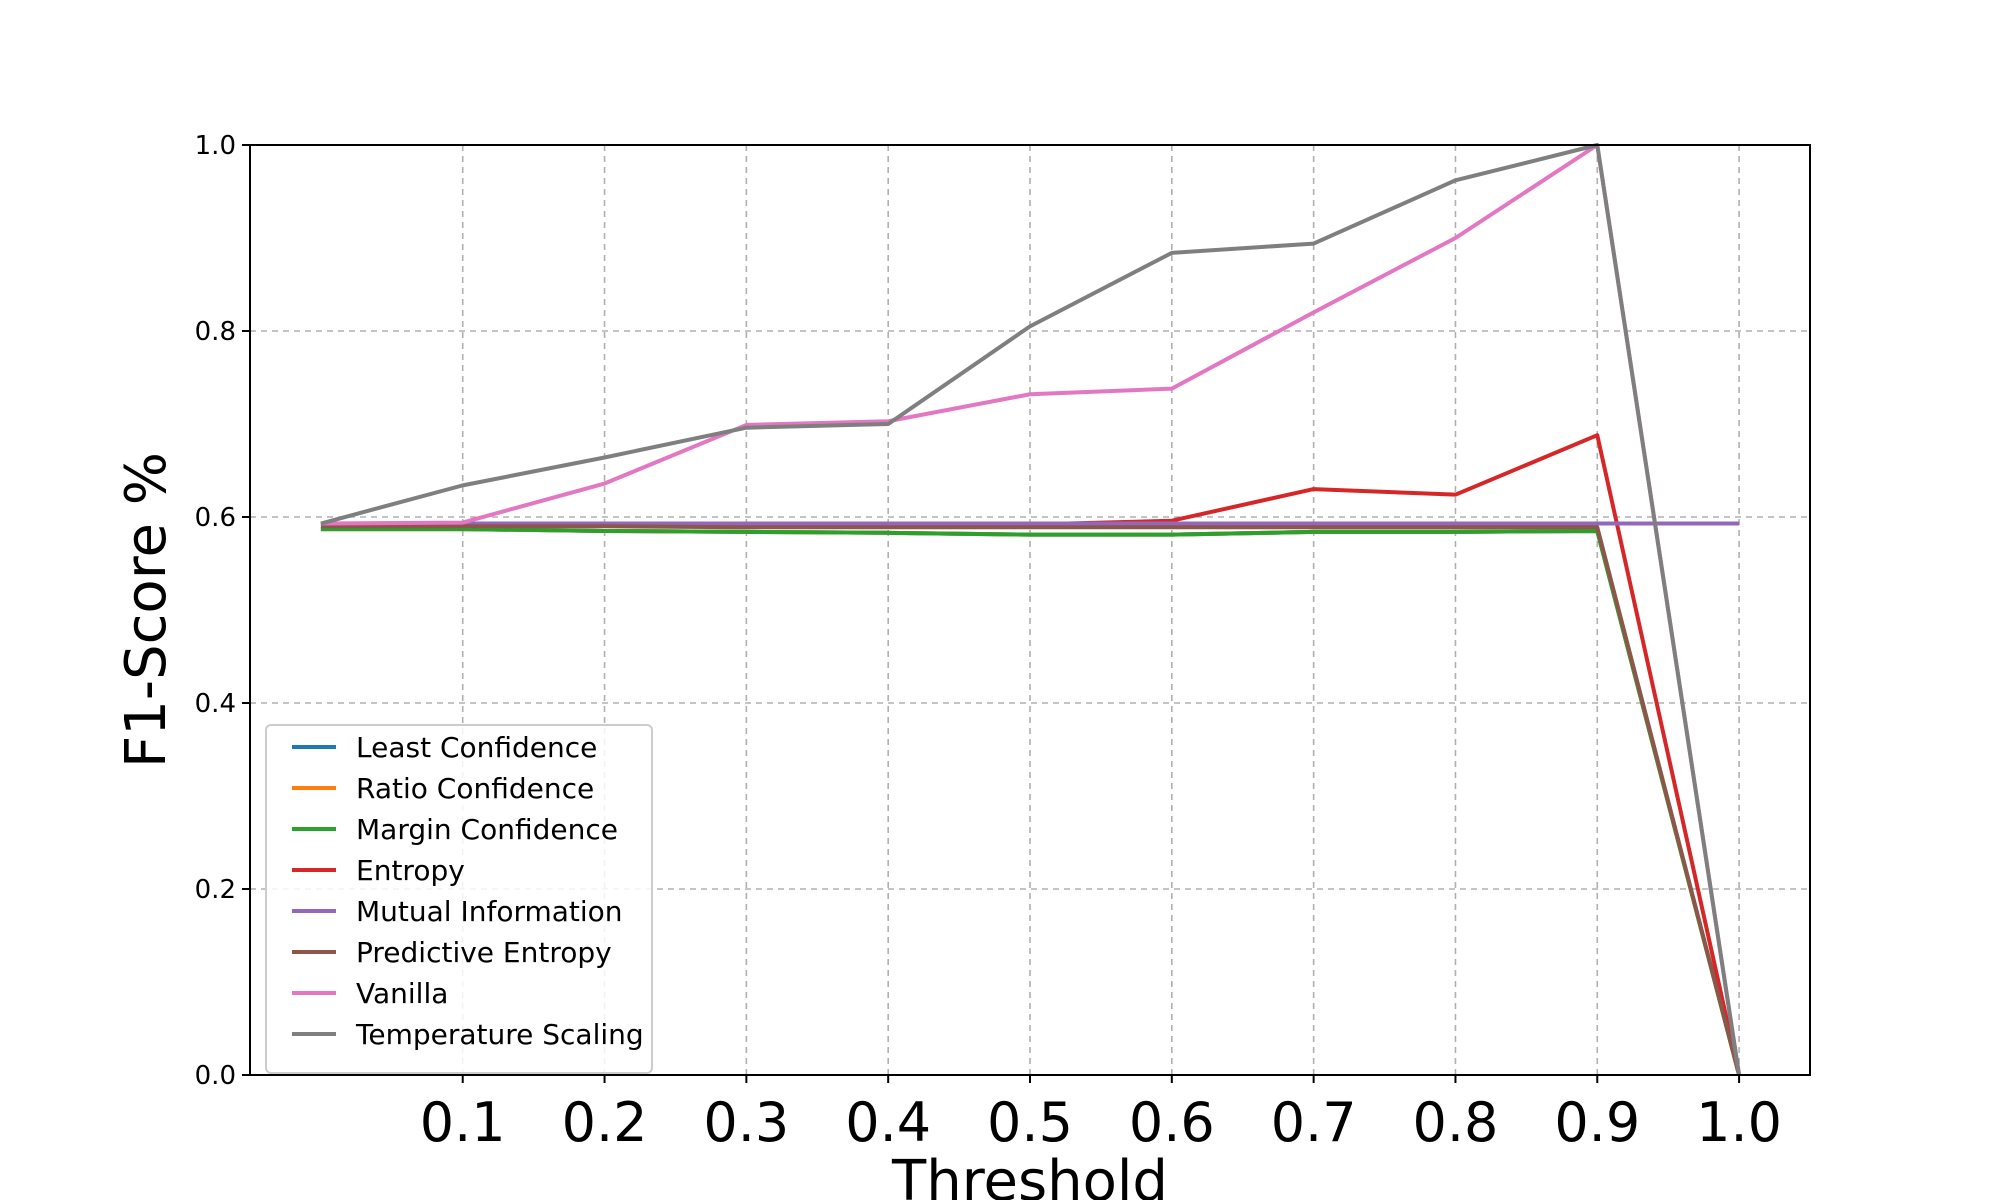 The height and width of the screenshot is (1200, 2000). I want to click on x-tick-label: 0.9, so click(1597, 1122).